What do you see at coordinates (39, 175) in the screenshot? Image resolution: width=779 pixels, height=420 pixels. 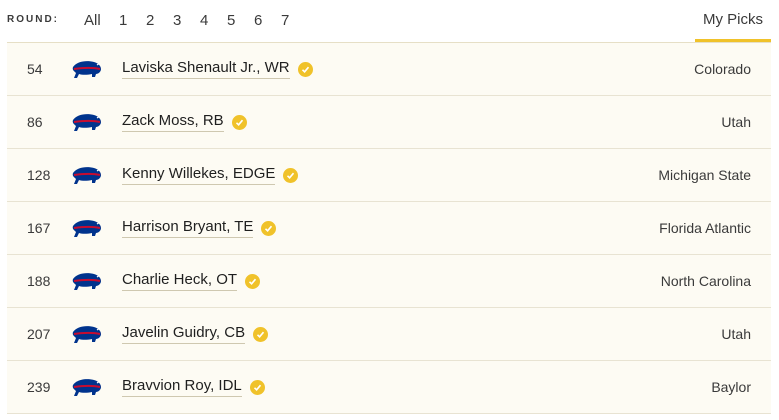 I see `pick-number: 128` at bounding box center [39, 175].